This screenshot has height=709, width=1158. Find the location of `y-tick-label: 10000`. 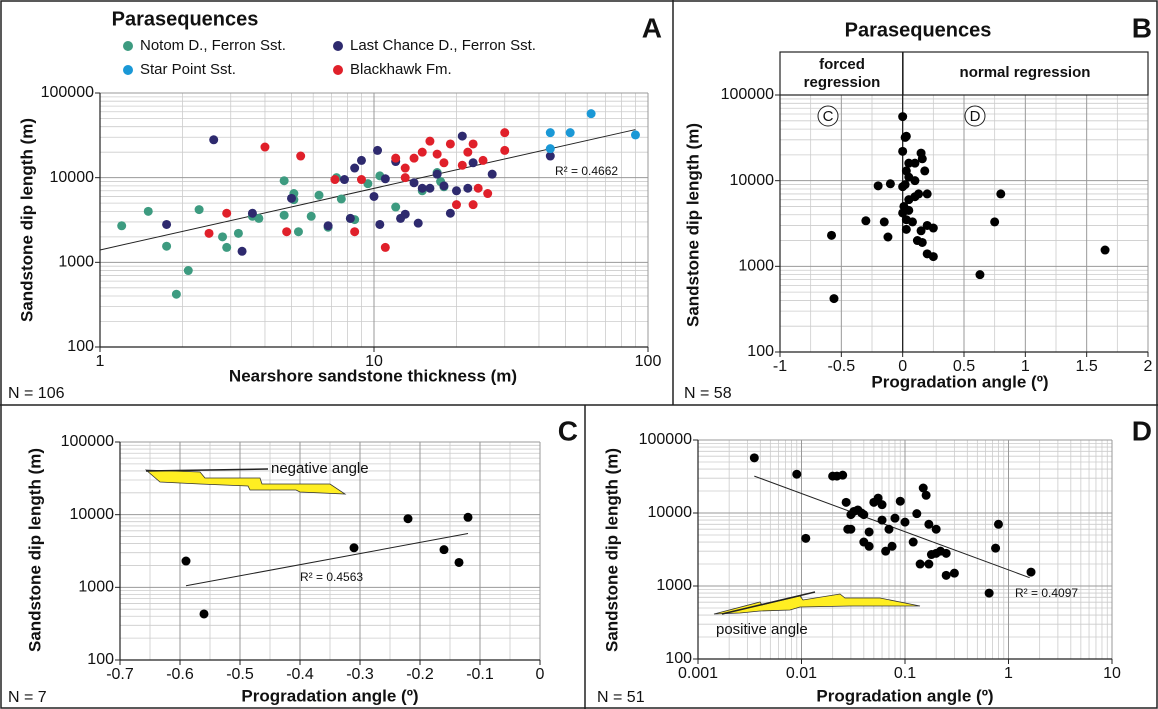

y-tick-label: 10000 is located at coordinates (92, 514).